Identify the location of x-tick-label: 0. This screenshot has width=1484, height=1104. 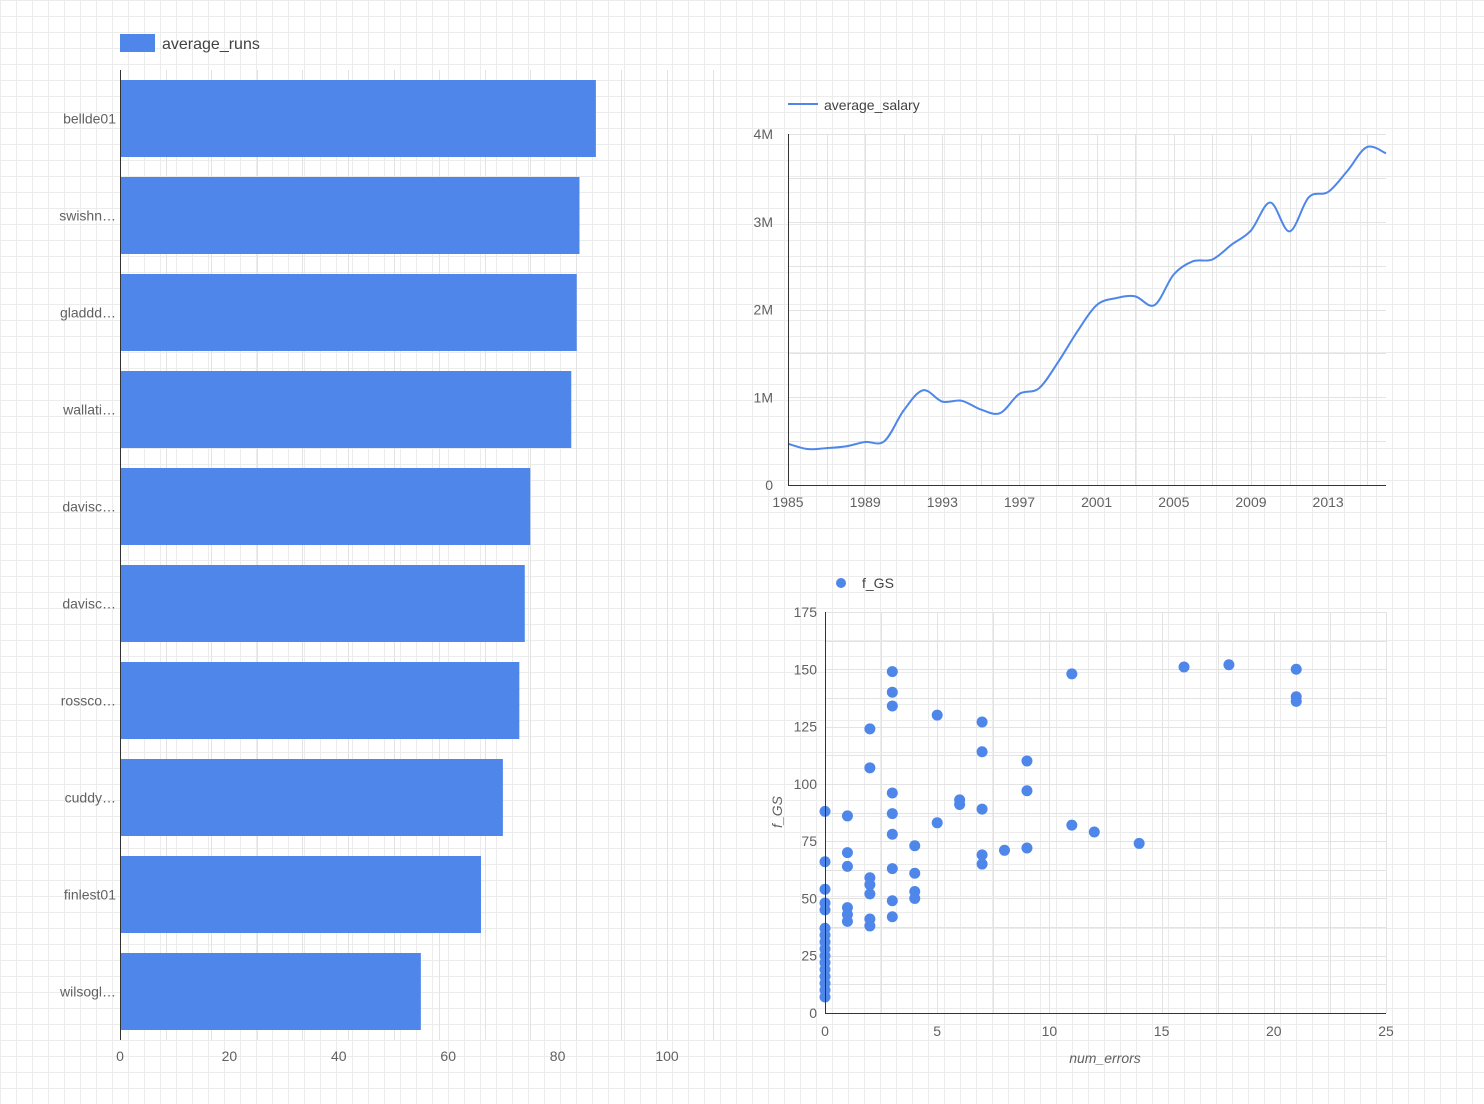
(120, 1056).